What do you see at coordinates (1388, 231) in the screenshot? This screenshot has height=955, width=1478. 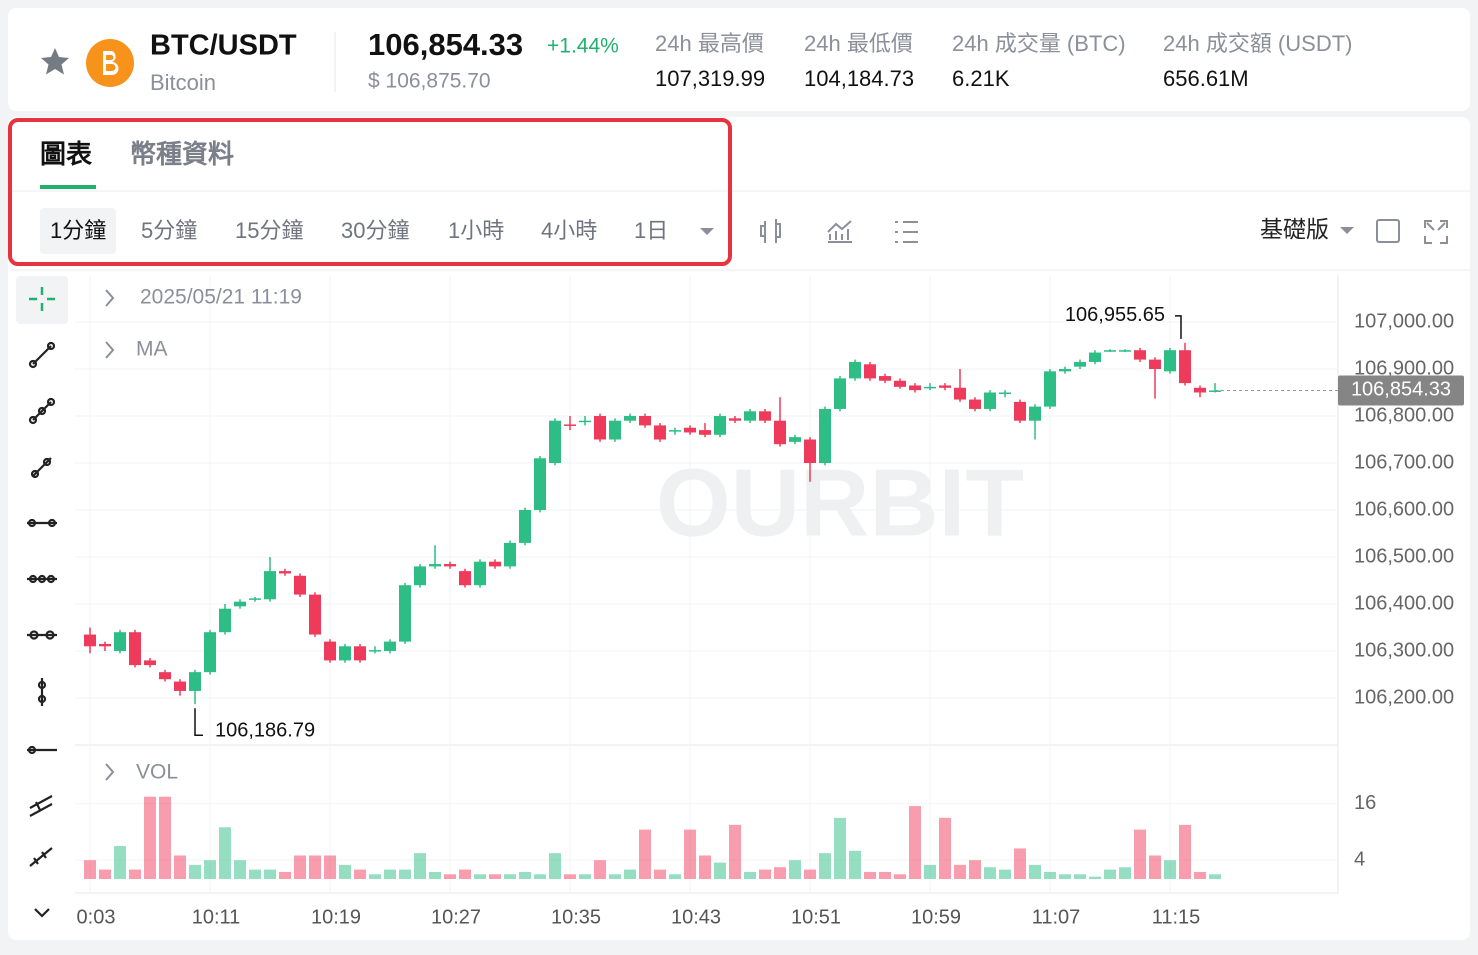 I see `layout-icon` at bounding box center [1388, 231].